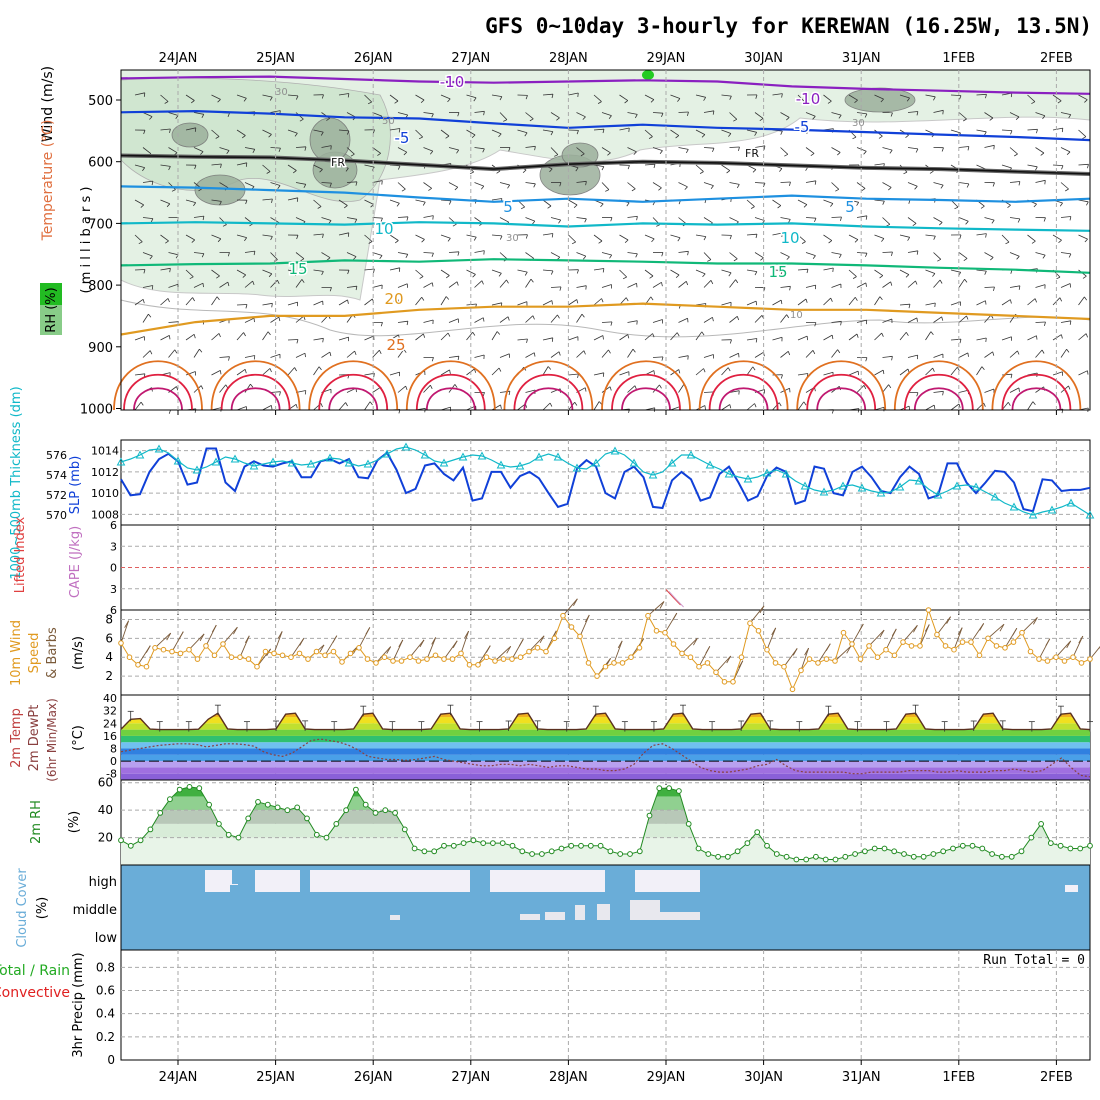 The height and width of the screenshot is (1100, 1100). Describe the element at coordinates (470, 1077) in the screenshot. I see `bottom-date-label: 27JAN` at that location.